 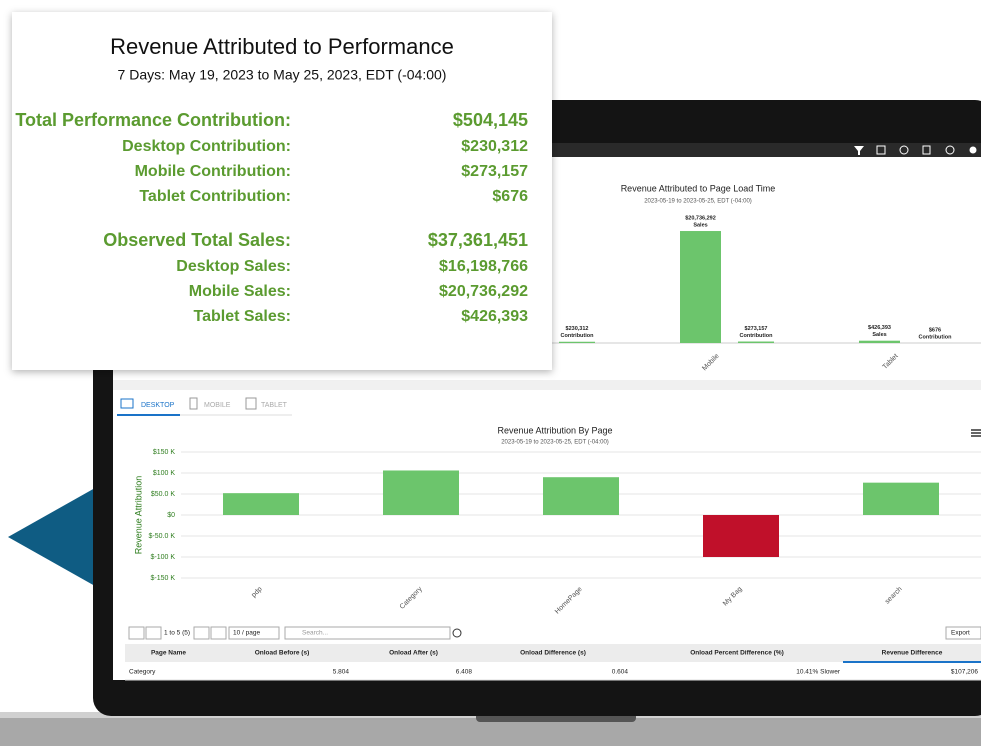 What do you see at coordinates (547, 385) in the screenshot?
I see `panel-gap` at bounding box center [547, 385].